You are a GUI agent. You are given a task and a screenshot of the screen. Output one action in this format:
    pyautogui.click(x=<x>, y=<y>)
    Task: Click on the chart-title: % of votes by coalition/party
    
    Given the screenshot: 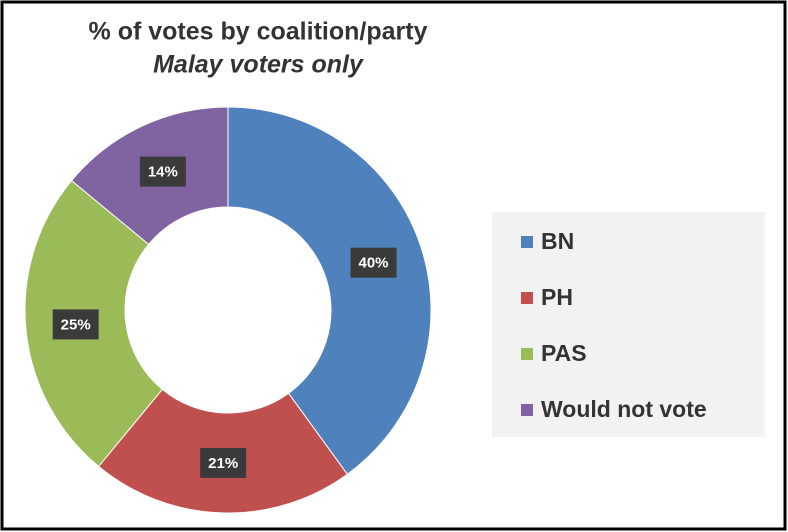 What is the action you would take?
    pyautogui.click(x=258, y=32)
    